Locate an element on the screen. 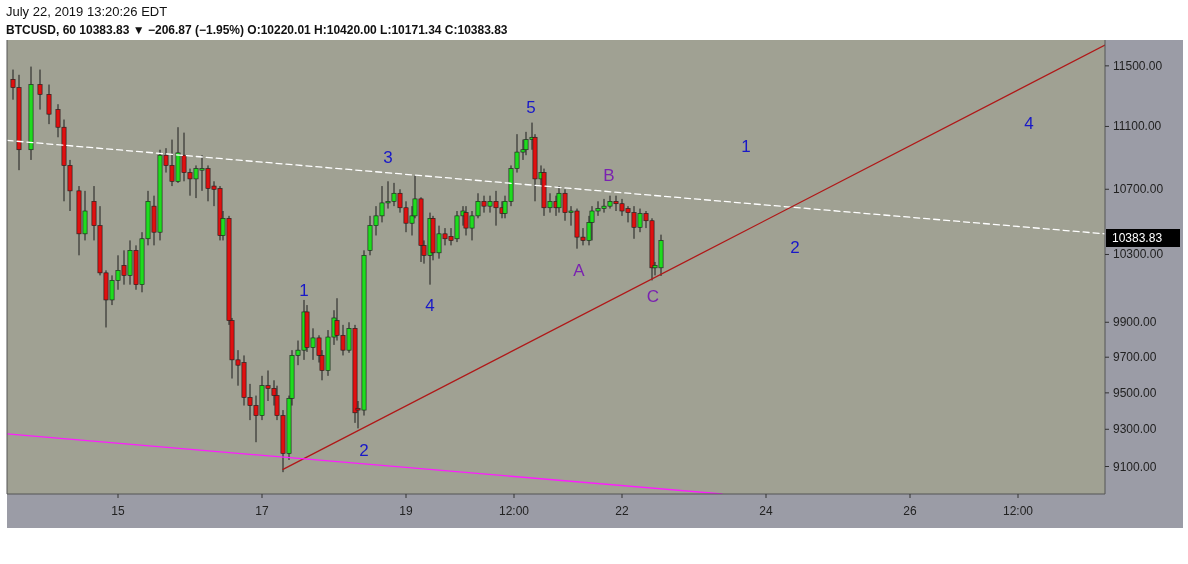 The height and width of the screenshot is (564, 1188). x-tick-label: 26 is located at coordinates (910, 511).